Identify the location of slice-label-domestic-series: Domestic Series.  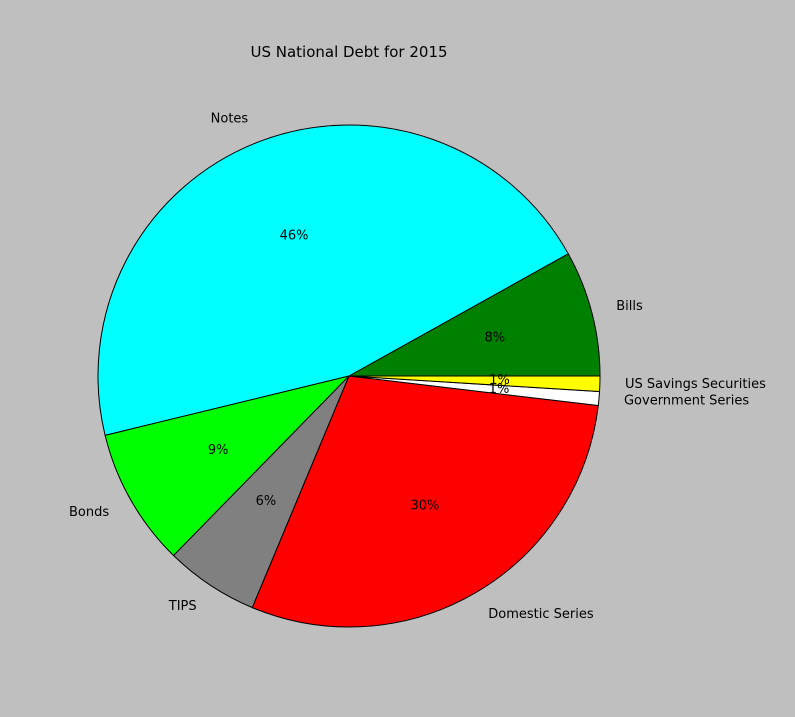
(541, 614).